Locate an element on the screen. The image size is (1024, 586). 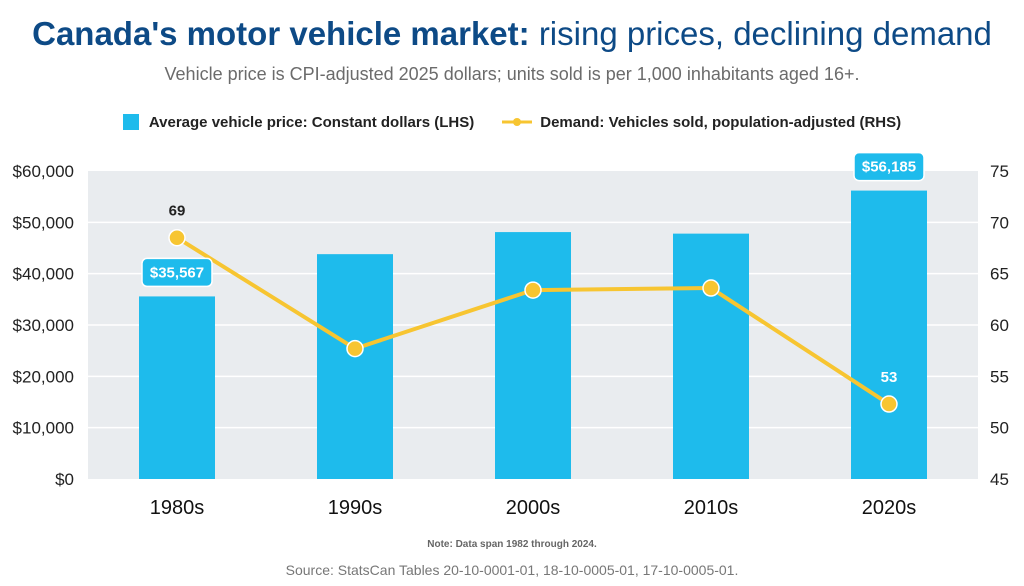
bar-value-label: $35,567 is located at coordinates (177, 272).